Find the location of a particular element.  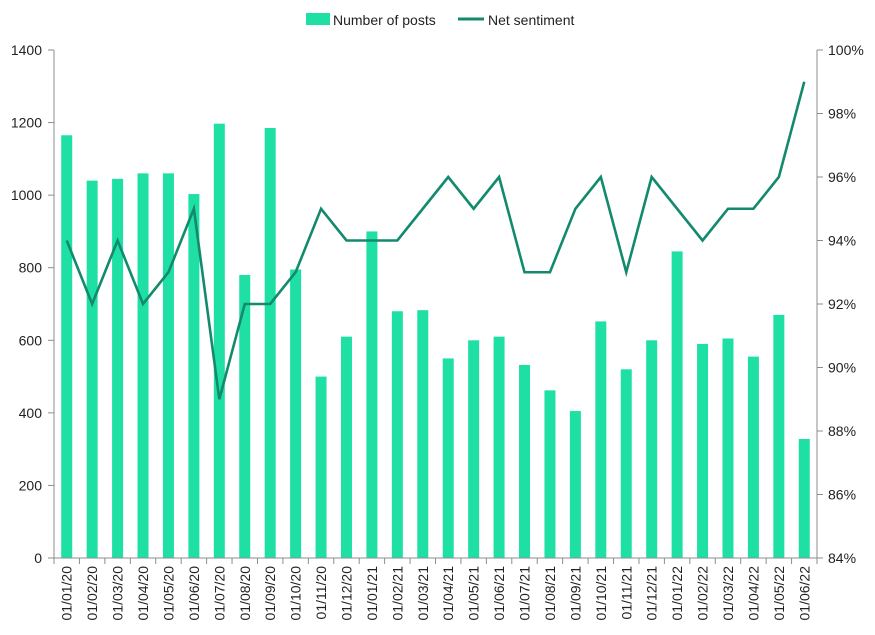

right-tick-label: 100% is located at coordinates (846, 50).